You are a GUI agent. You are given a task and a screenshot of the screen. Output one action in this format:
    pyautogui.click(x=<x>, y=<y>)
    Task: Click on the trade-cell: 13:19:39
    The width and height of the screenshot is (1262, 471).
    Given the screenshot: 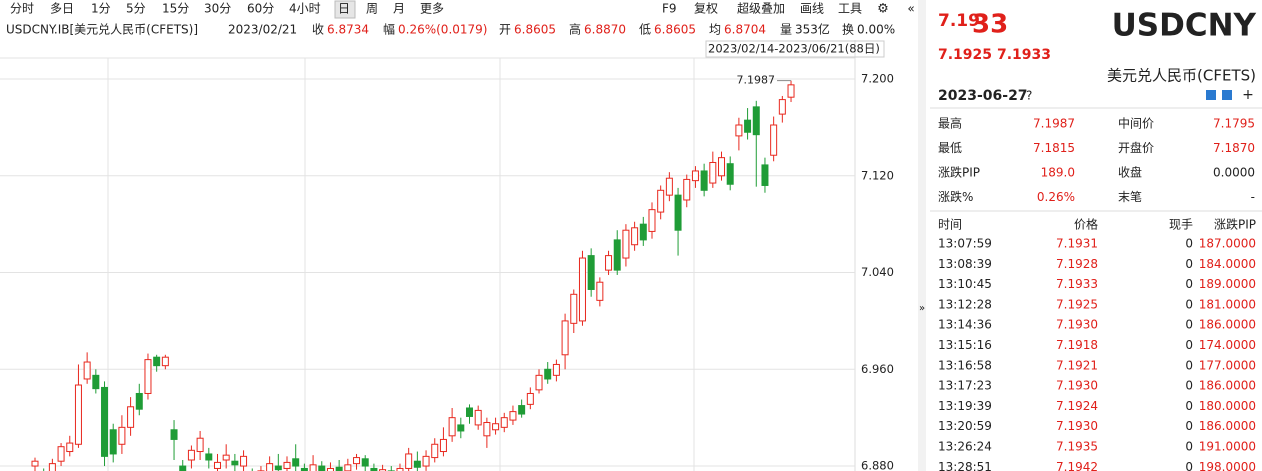 What is the action you would take?
    pyautogui.click(x=965, y=406)
    